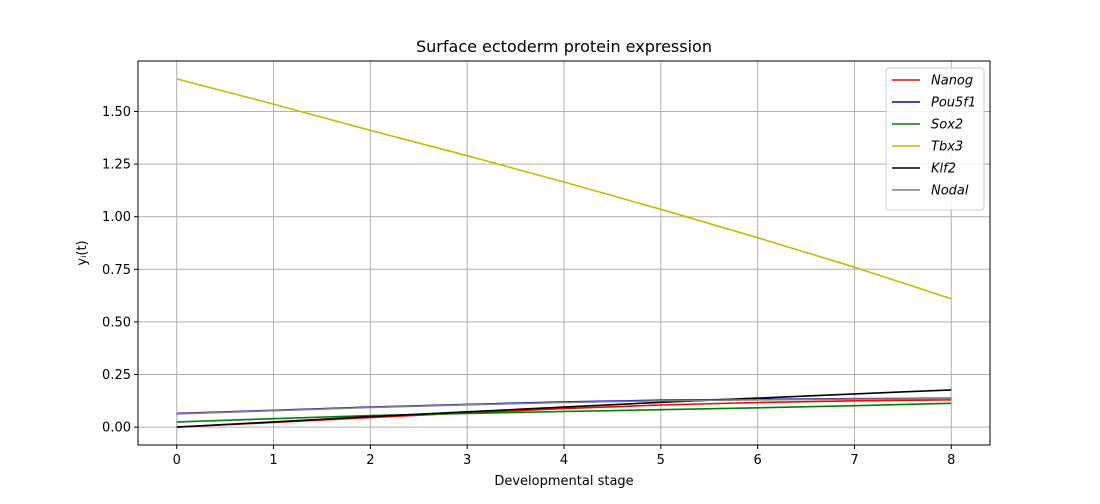 This screenshot has height=504, width=1100. Describe the element at coordinates (116, 428) in the screenshot. I see `y-tick-label: 0.00` at that location.